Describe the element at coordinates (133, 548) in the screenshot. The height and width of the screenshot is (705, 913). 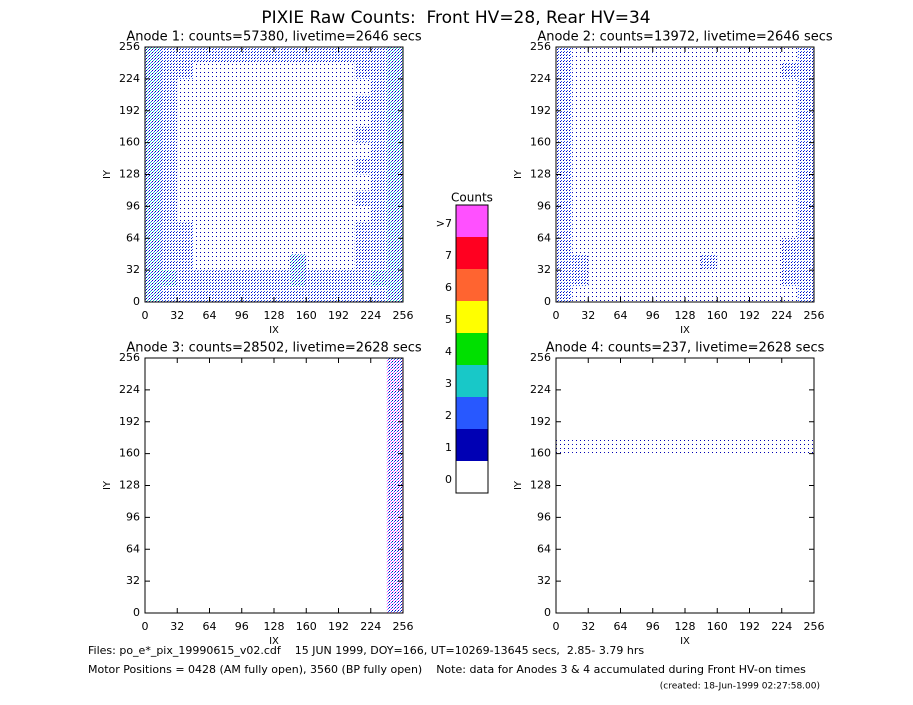
I see `y-tick-label: 64` at that location.